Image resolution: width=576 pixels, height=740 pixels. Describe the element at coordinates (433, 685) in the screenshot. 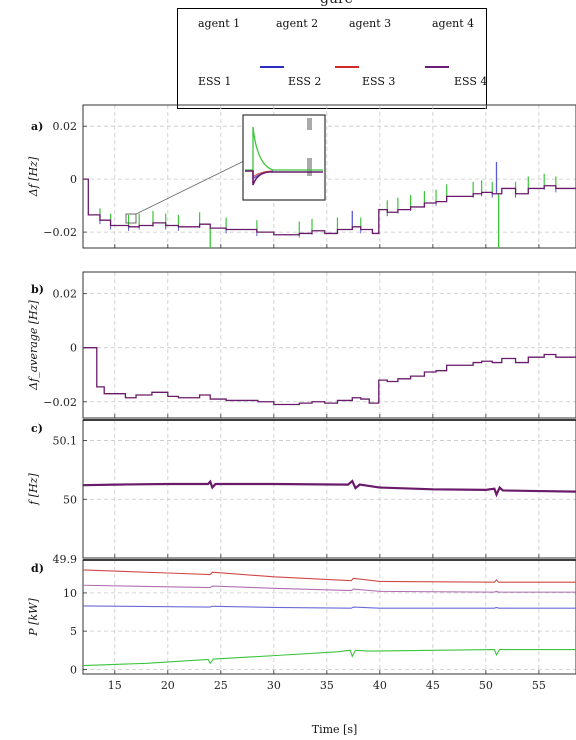

I see `x-tick-label: 45` at that location.